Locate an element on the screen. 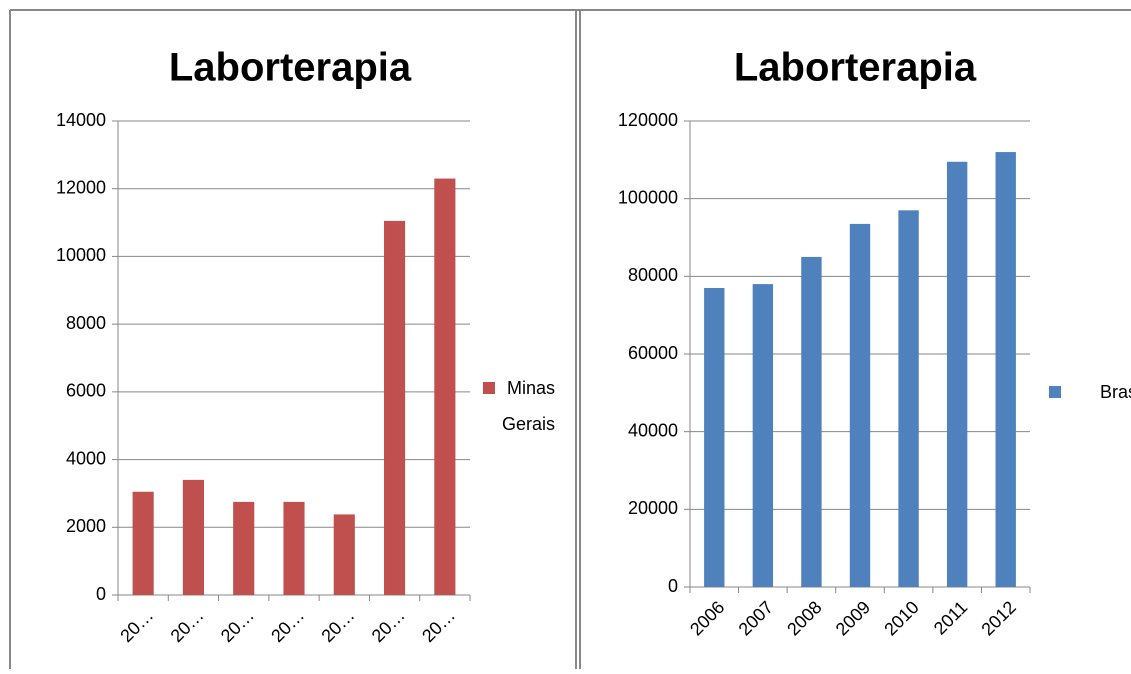 This screenshot has width=1131, height=674. legend-entry: Minas Gerais is located at coordinates (528, 406).